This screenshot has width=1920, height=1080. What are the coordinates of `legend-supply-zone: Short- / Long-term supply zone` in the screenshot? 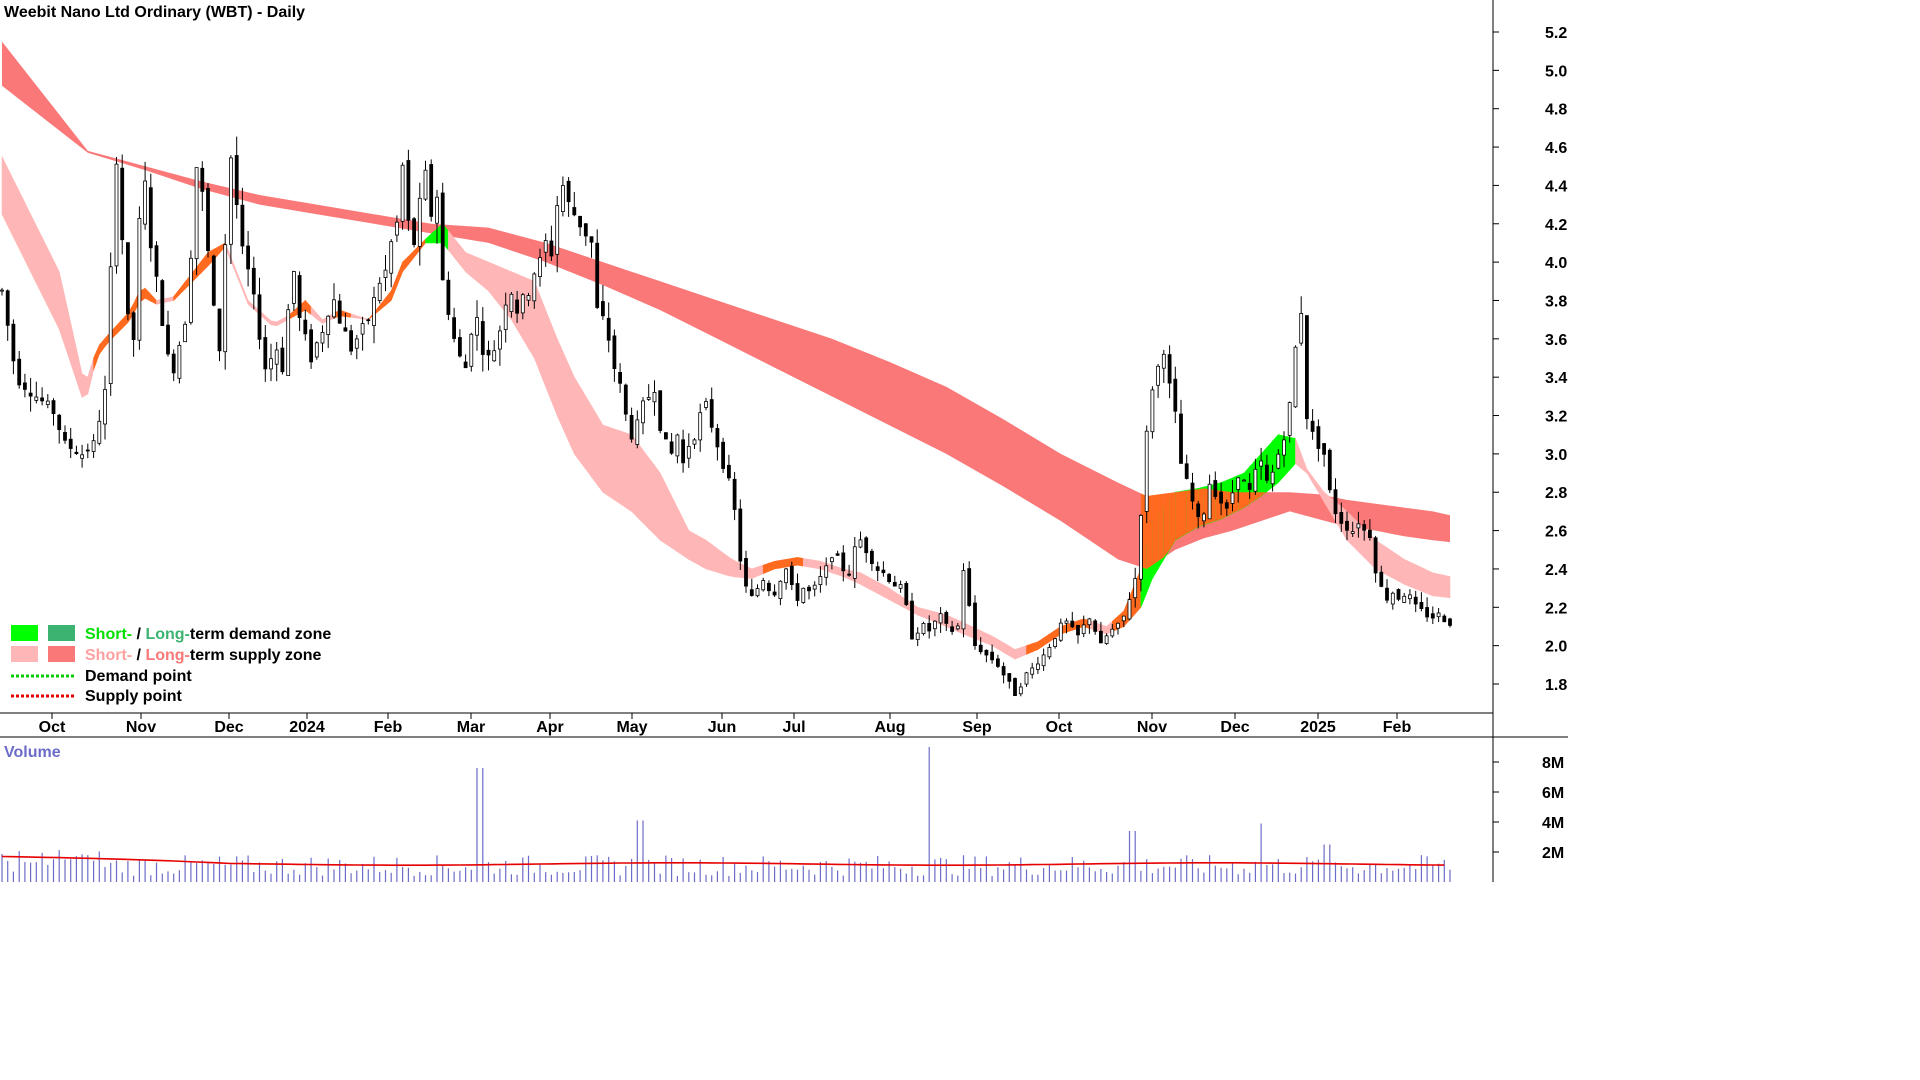 It's located at (203, 655).